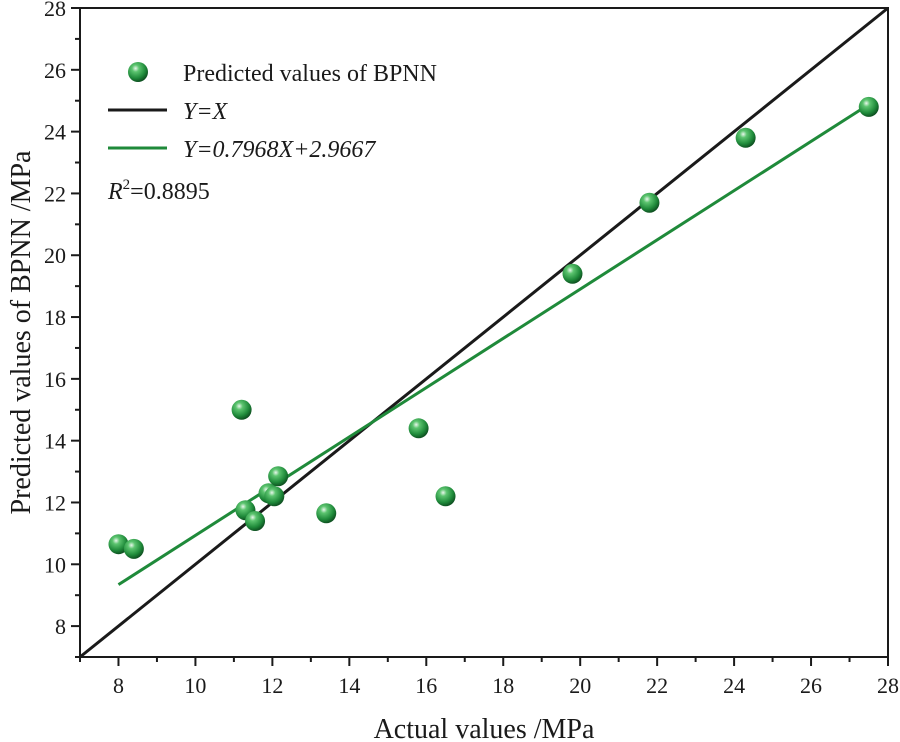 This screenshot has height=742, width=900. I want to click on r-squared-symbol: R, so click(115, 192).